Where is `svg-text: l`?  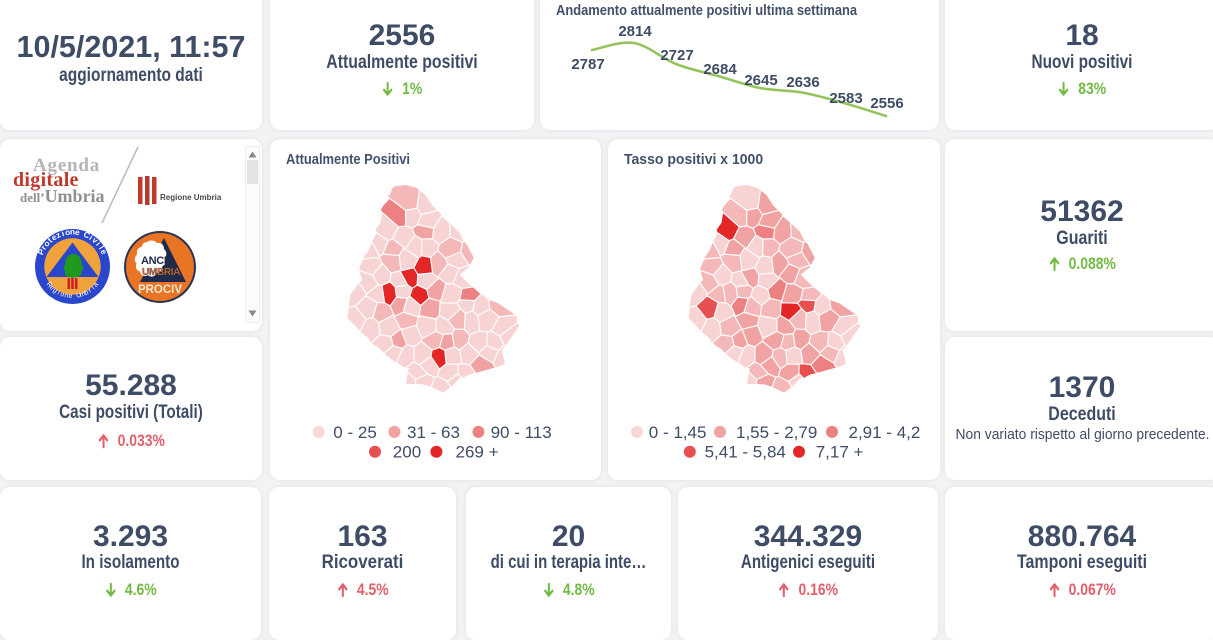
svg-text: l is located at coordinates (101, 247).